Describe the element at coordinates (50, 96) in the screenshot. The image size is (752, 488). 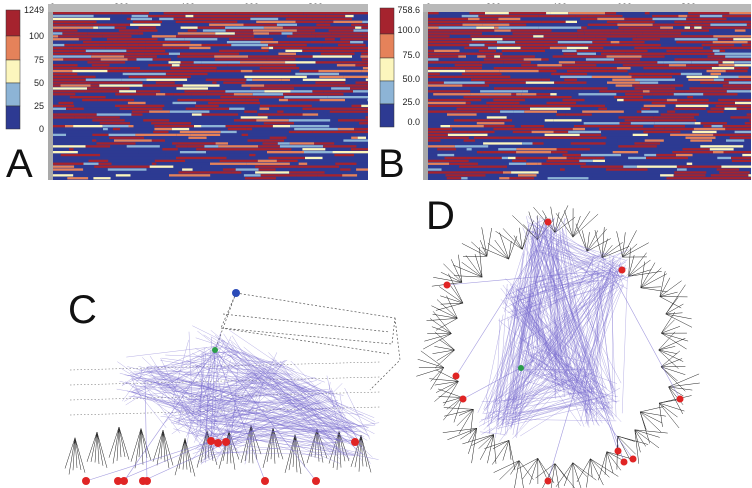
I see `panel-a-gutter` at that location.